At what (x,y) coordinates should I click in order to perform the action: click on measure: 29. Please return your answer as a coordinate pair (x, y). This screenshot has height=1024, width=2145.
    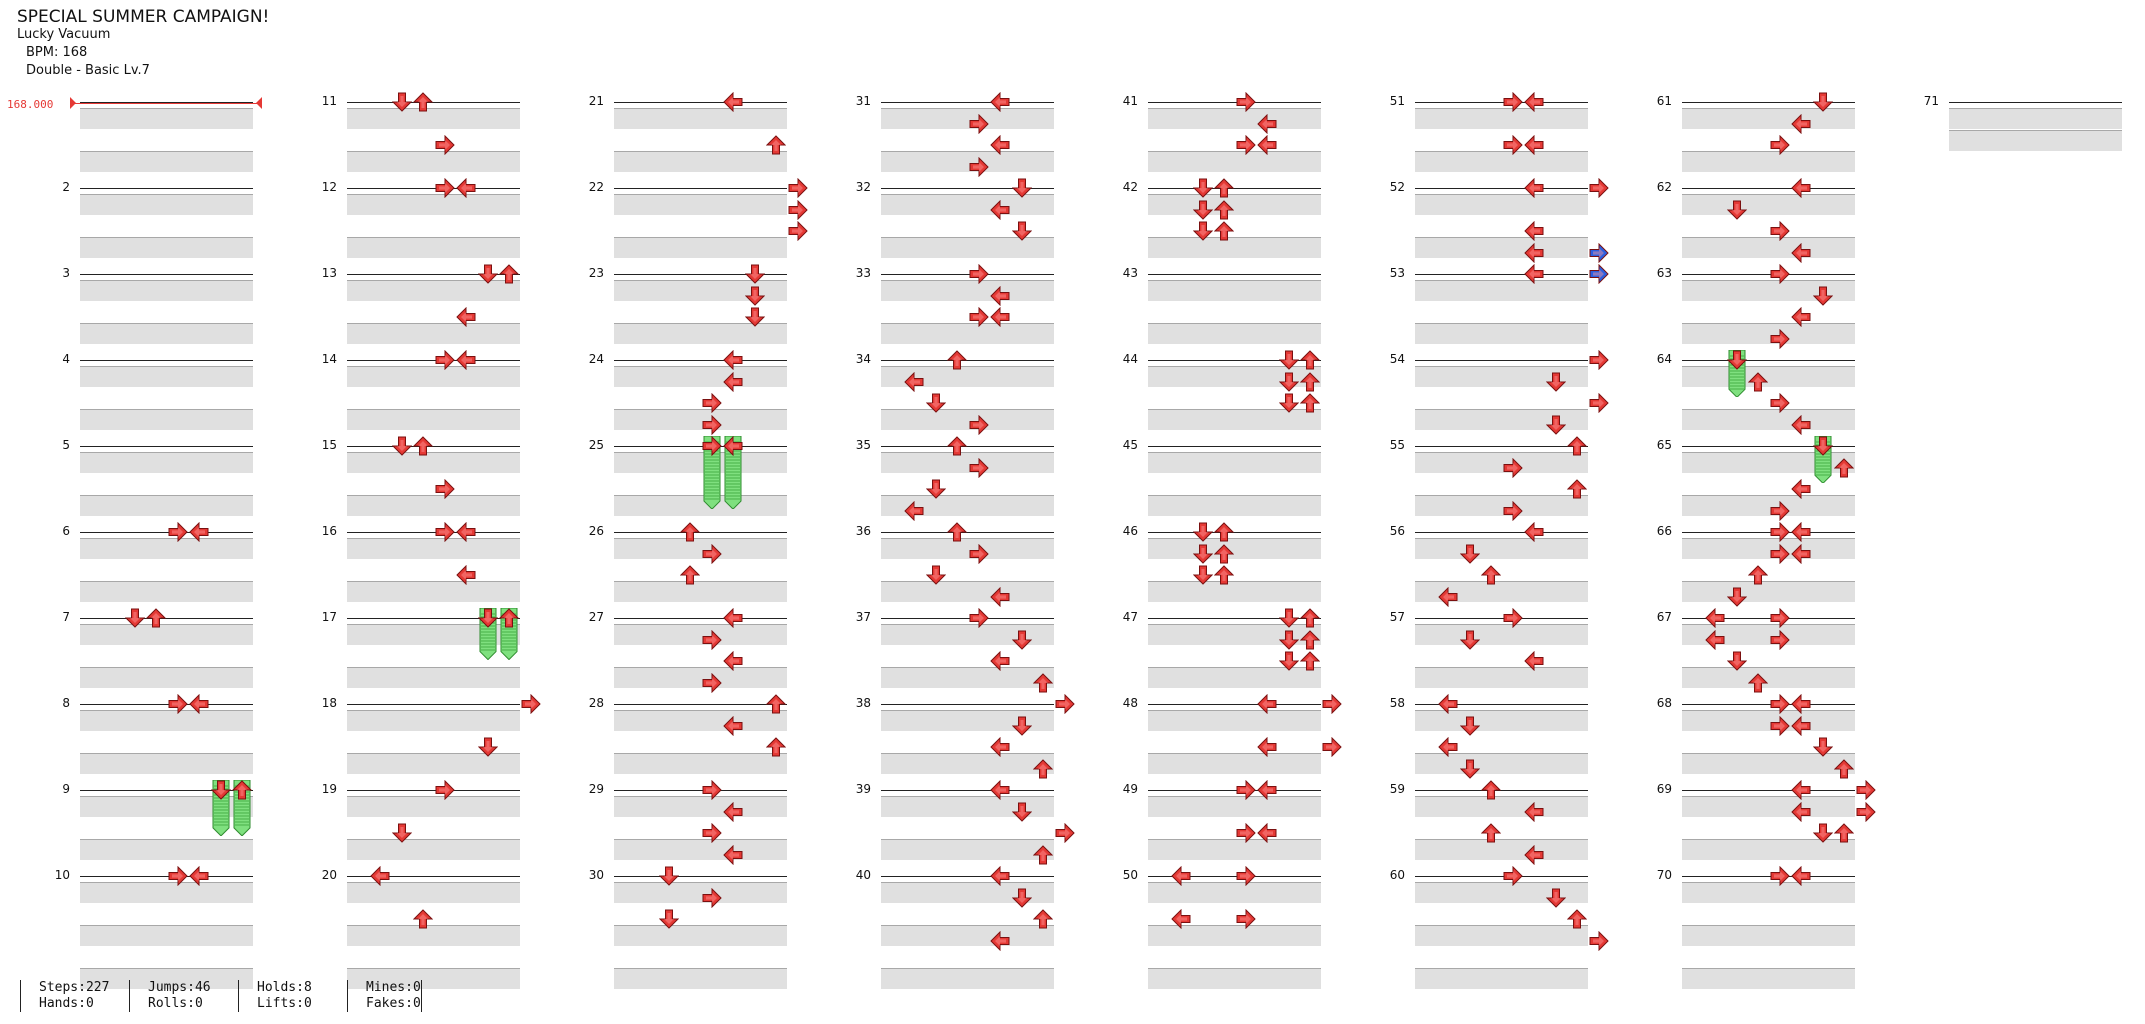
    Looking at the image, I should click on (688, 837).